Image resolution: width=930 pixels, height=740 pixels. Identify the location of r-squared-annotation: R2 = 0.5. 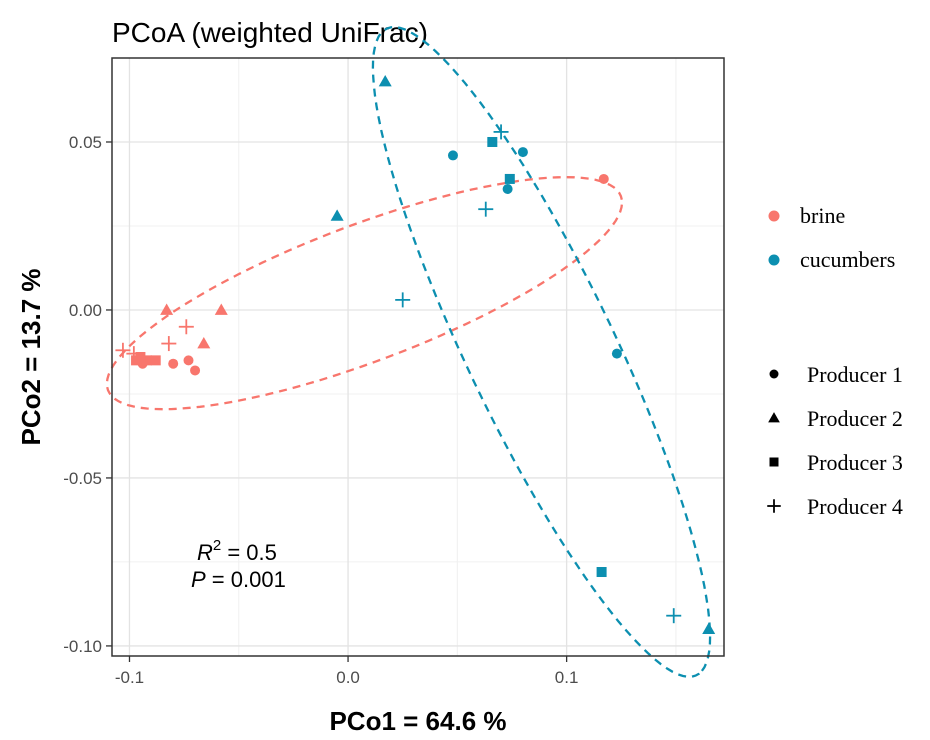
(237, 551).